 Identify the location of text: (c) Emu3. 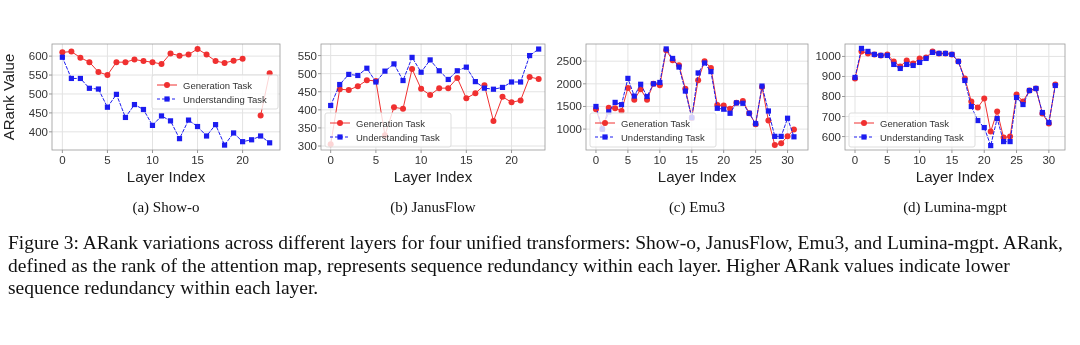
(697, 207).